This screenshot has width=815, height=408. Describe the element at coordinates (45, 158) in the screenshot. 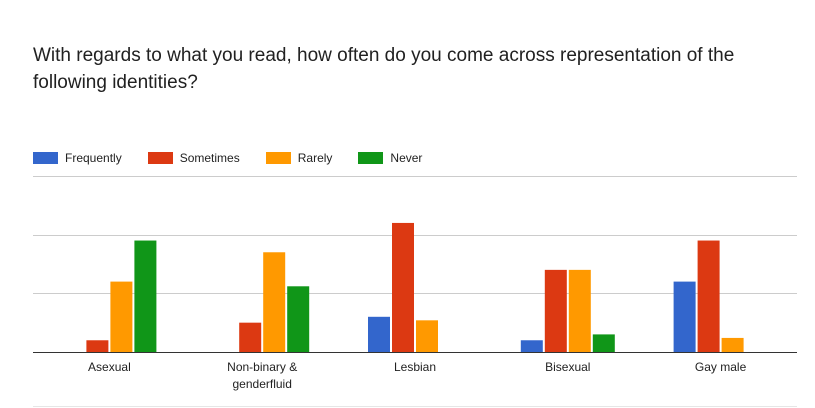

I see `legend-swatch-frequently` at that location.